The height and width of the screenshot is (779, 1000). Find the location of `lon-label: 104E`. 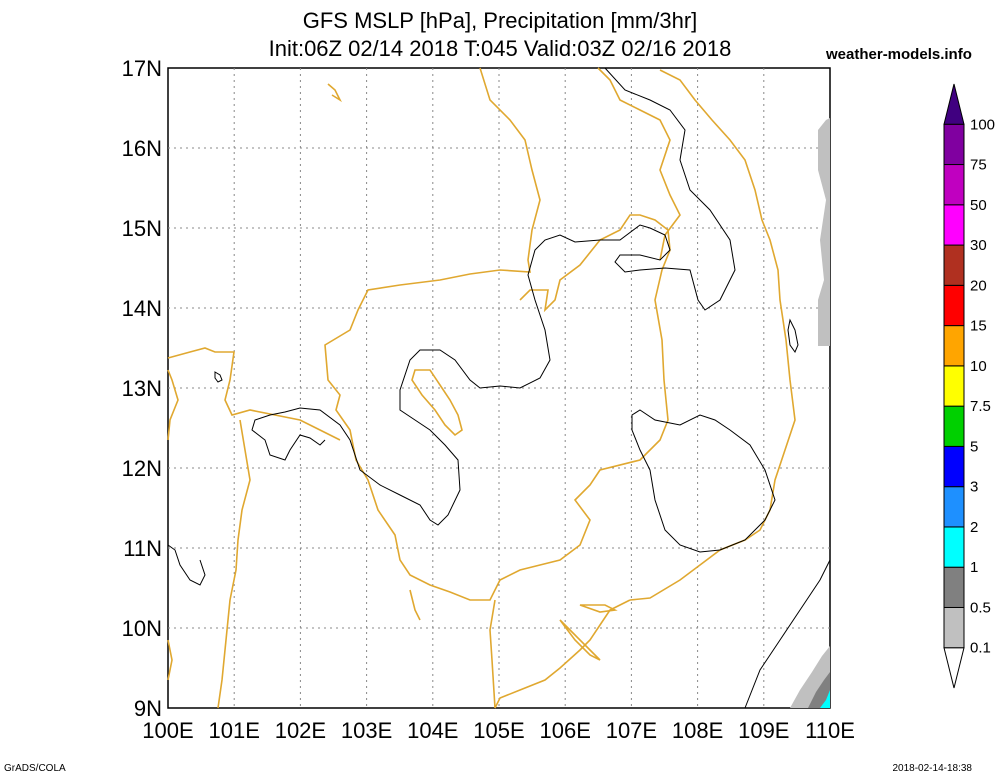

lon-label: 104E is located at coordinates (432, 730).